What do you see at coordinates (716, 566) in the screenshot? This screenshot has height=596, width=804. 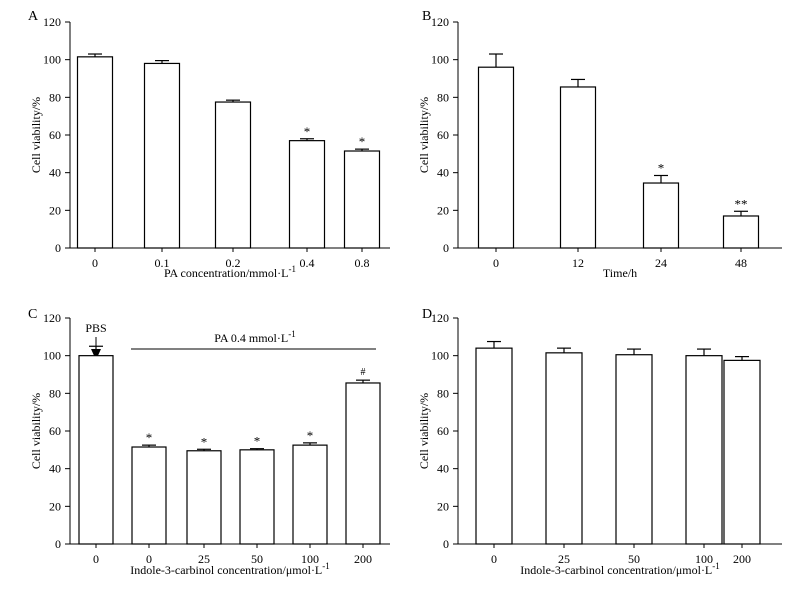 I see `panel-d-x-label-sup: -1` at bounding box center [716, 566].